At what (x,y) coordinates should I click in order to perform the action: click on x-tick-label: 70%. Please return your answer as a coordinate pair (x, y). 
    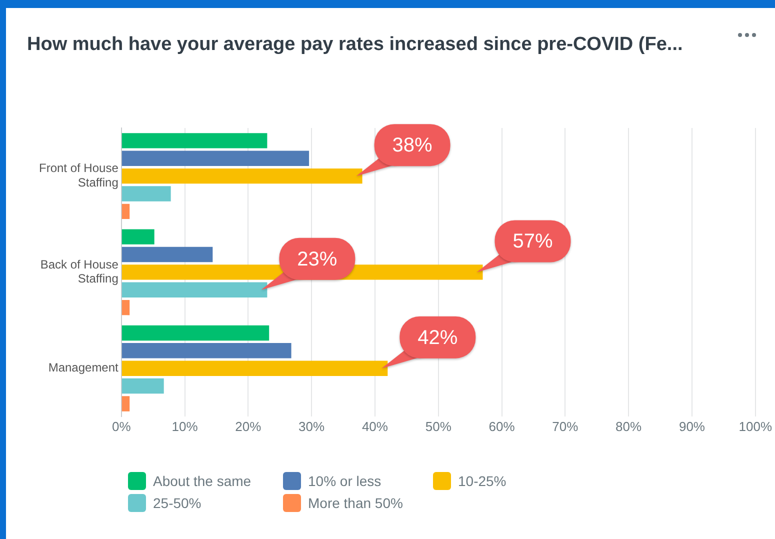
    Looking at the image, I should click on (565, 426).